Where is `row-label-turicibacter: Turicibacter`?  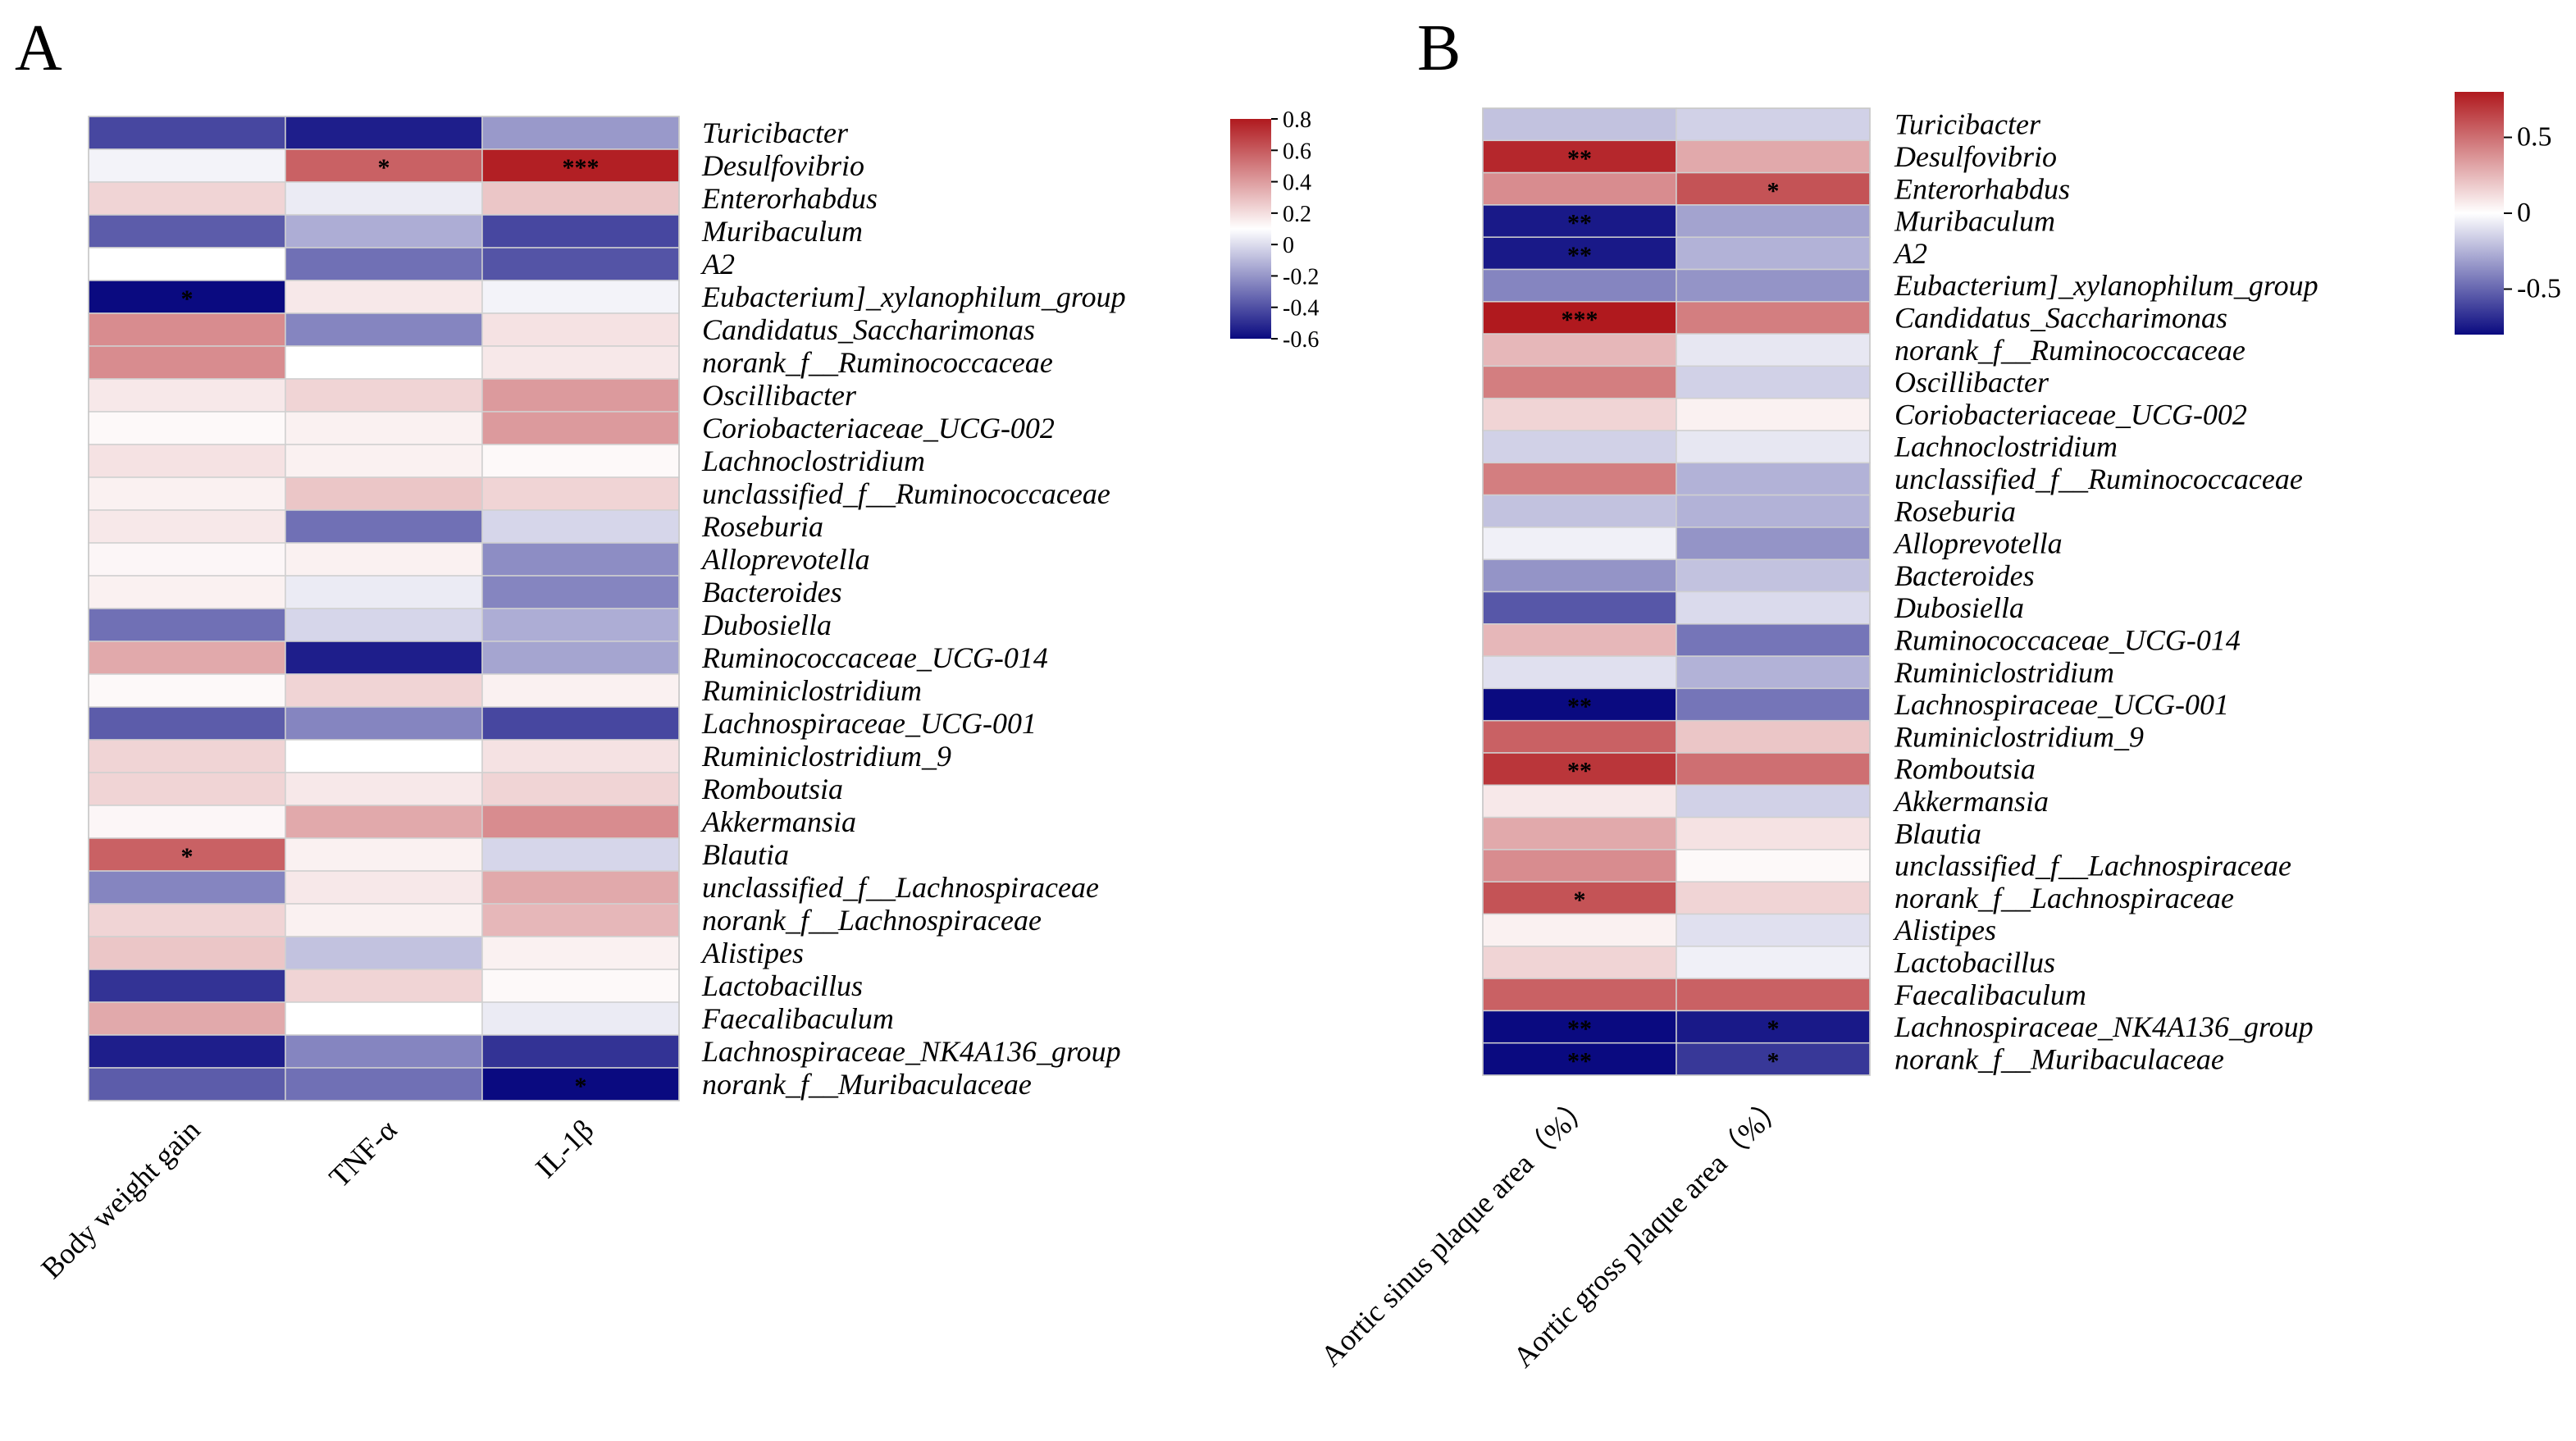 row-label-turicibacter: Turicibacter is located at coordinates (1967, 124).